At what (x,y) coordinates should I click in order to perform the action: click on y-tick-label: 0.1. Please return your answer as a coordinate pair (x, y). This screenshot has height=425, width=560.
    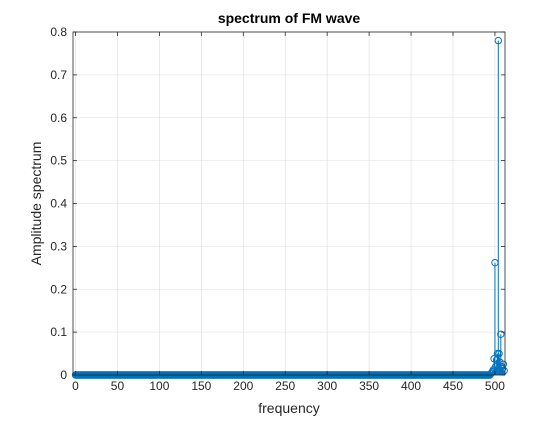
    Looking at the image, I should click on (58, 332).